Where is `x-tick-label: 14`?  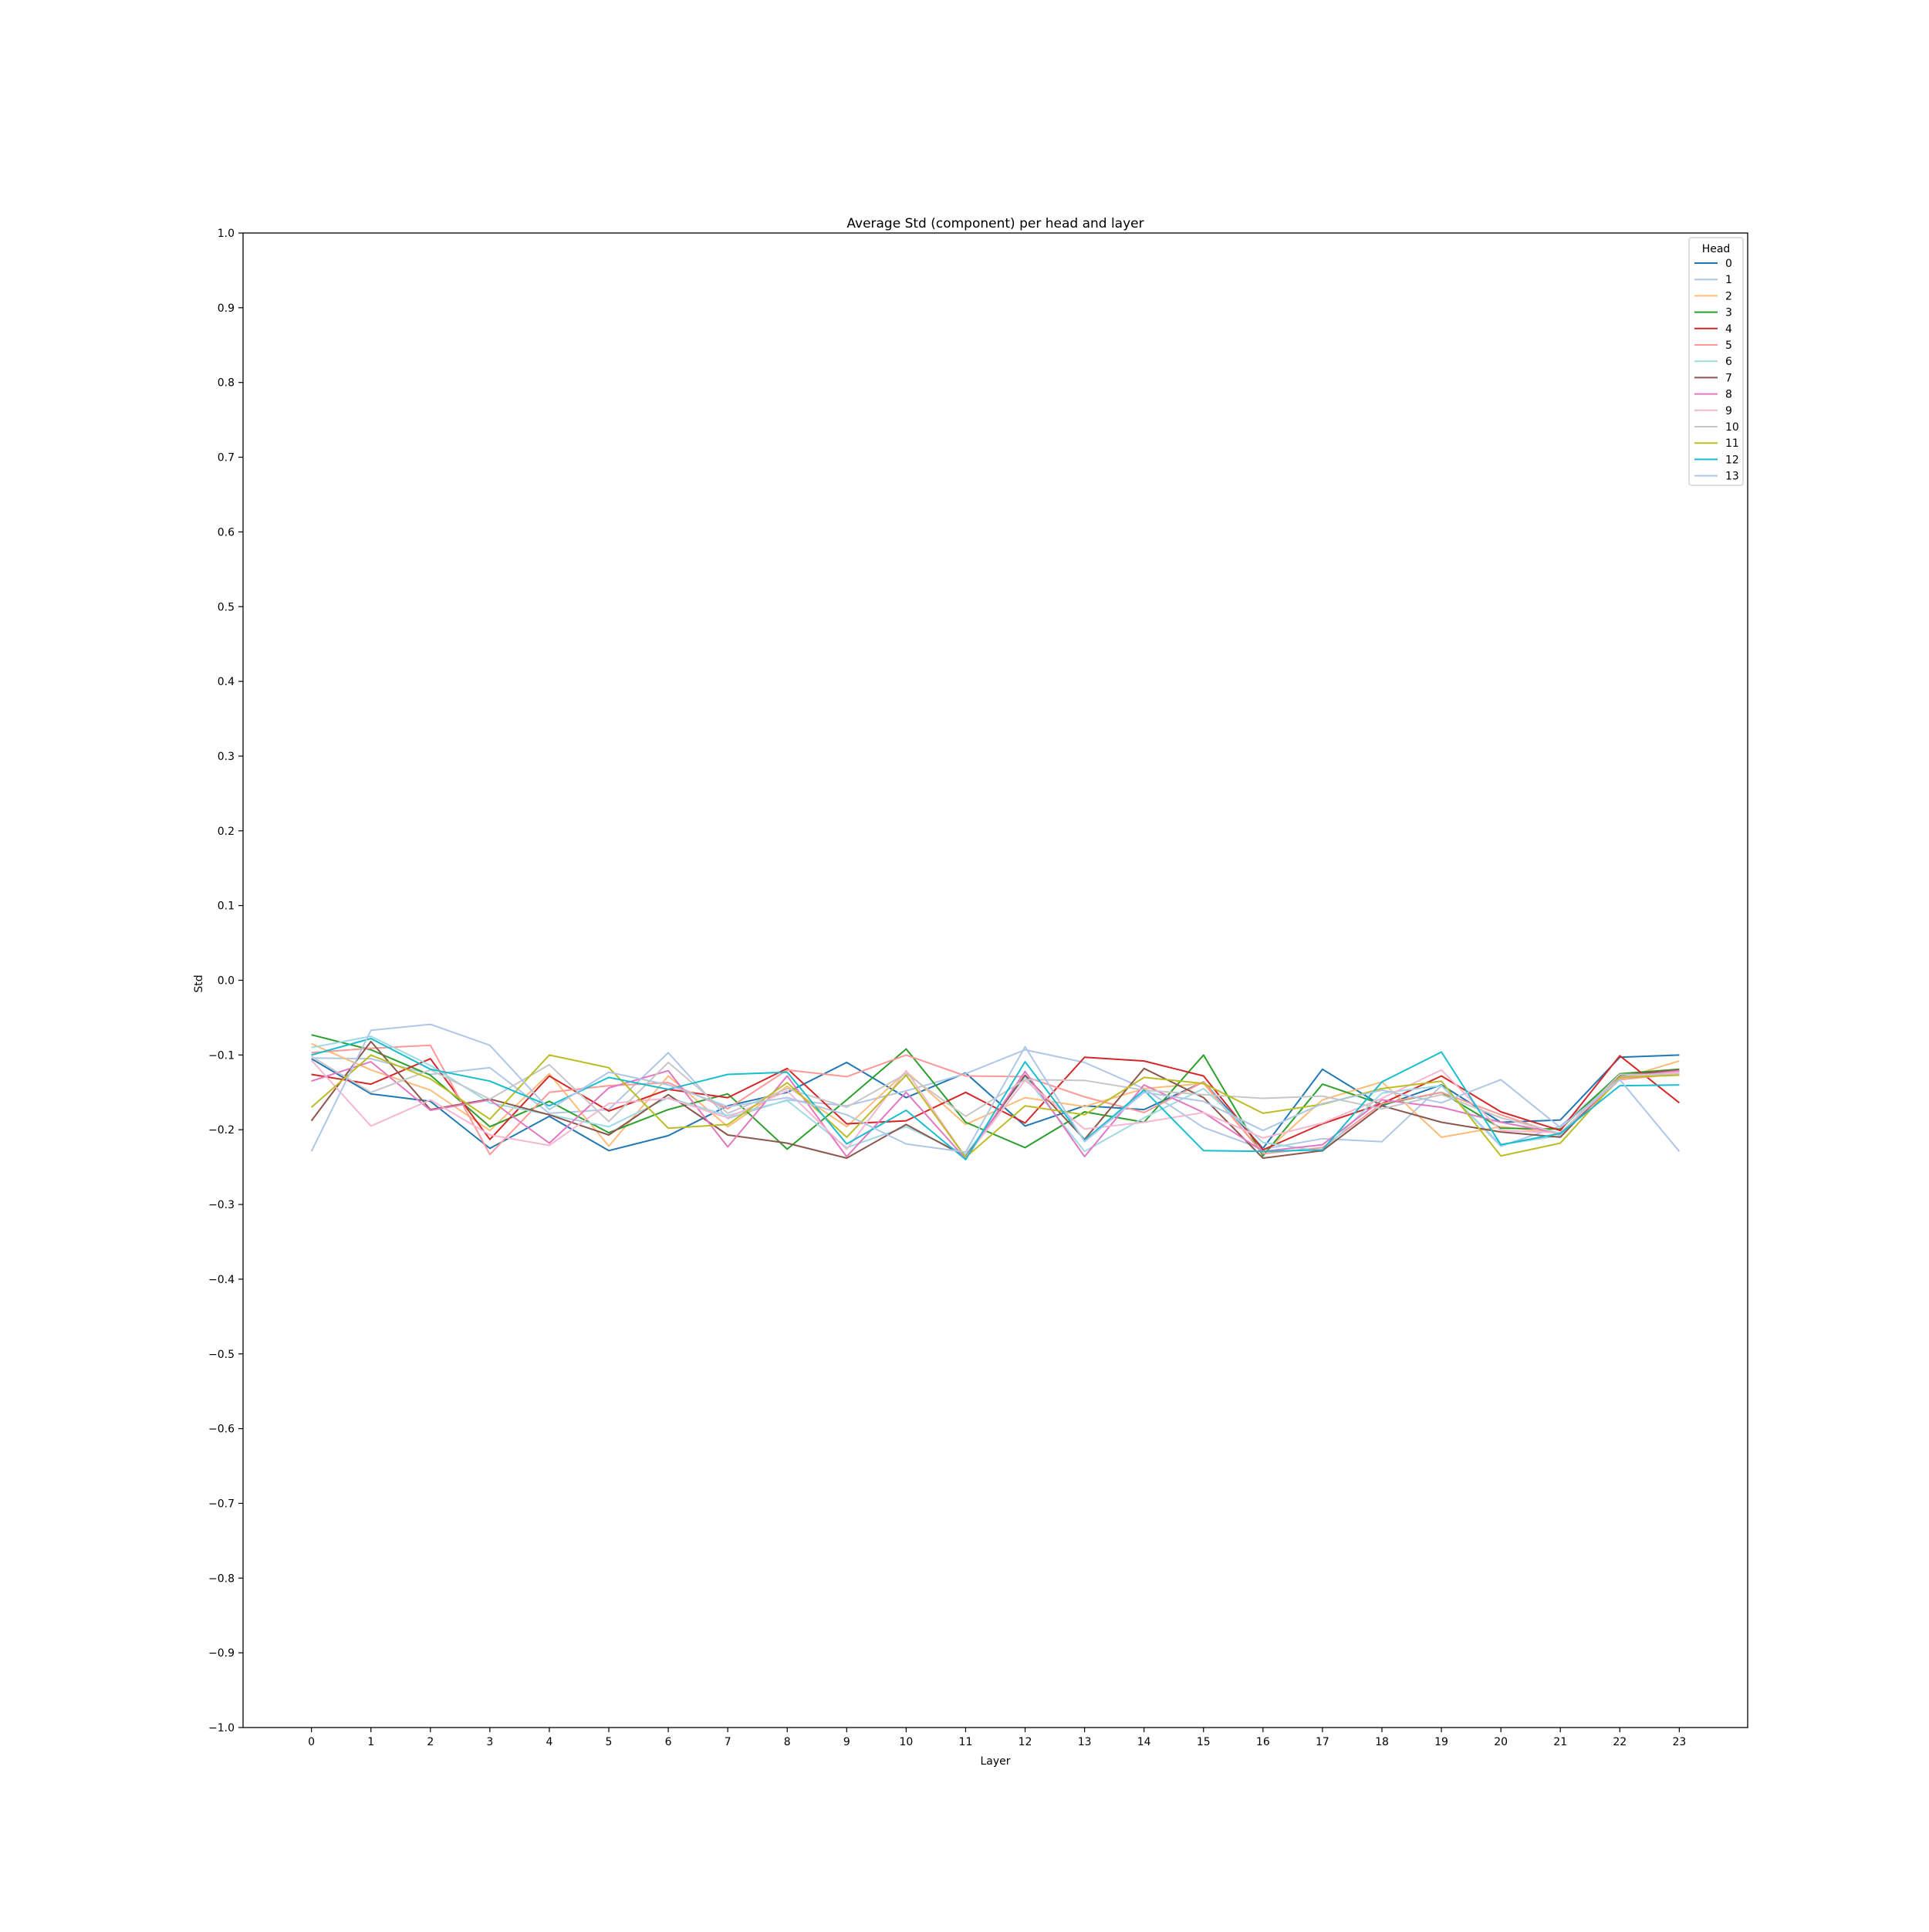
x-tick-label: 14 is located at coordinates (1144, 1742).